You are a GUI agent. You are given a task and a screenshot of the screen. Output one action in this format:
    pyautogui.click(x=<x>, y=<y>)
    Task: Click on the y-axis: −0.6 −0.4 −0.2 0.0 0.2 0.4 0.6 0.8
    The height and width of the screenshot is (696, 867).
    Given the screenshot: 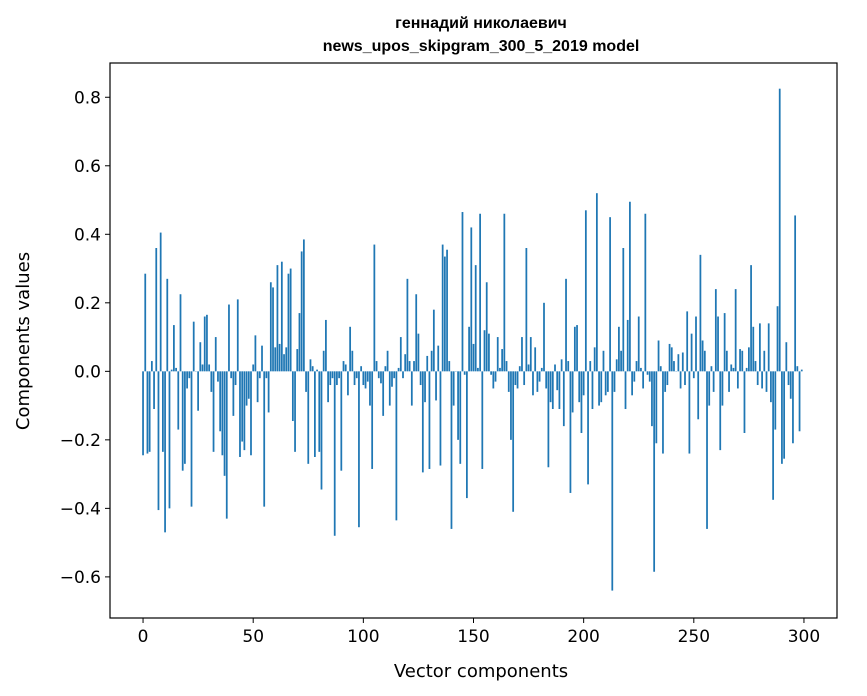 What is the action you would take?
    pyautogui.click(x=85, y=338)
    